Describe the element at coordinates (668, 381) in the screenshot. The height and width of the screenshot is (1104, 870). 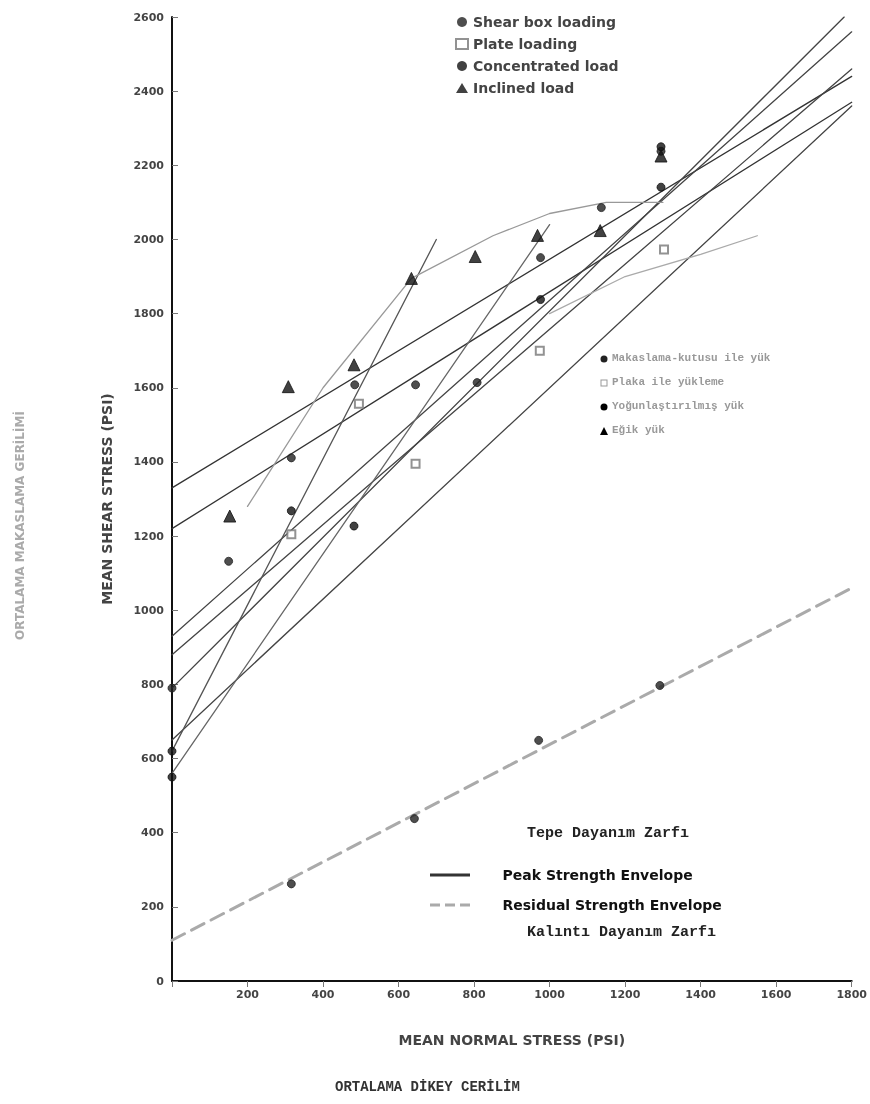
I see `annotation: Plaka ile yükleme` at that location.